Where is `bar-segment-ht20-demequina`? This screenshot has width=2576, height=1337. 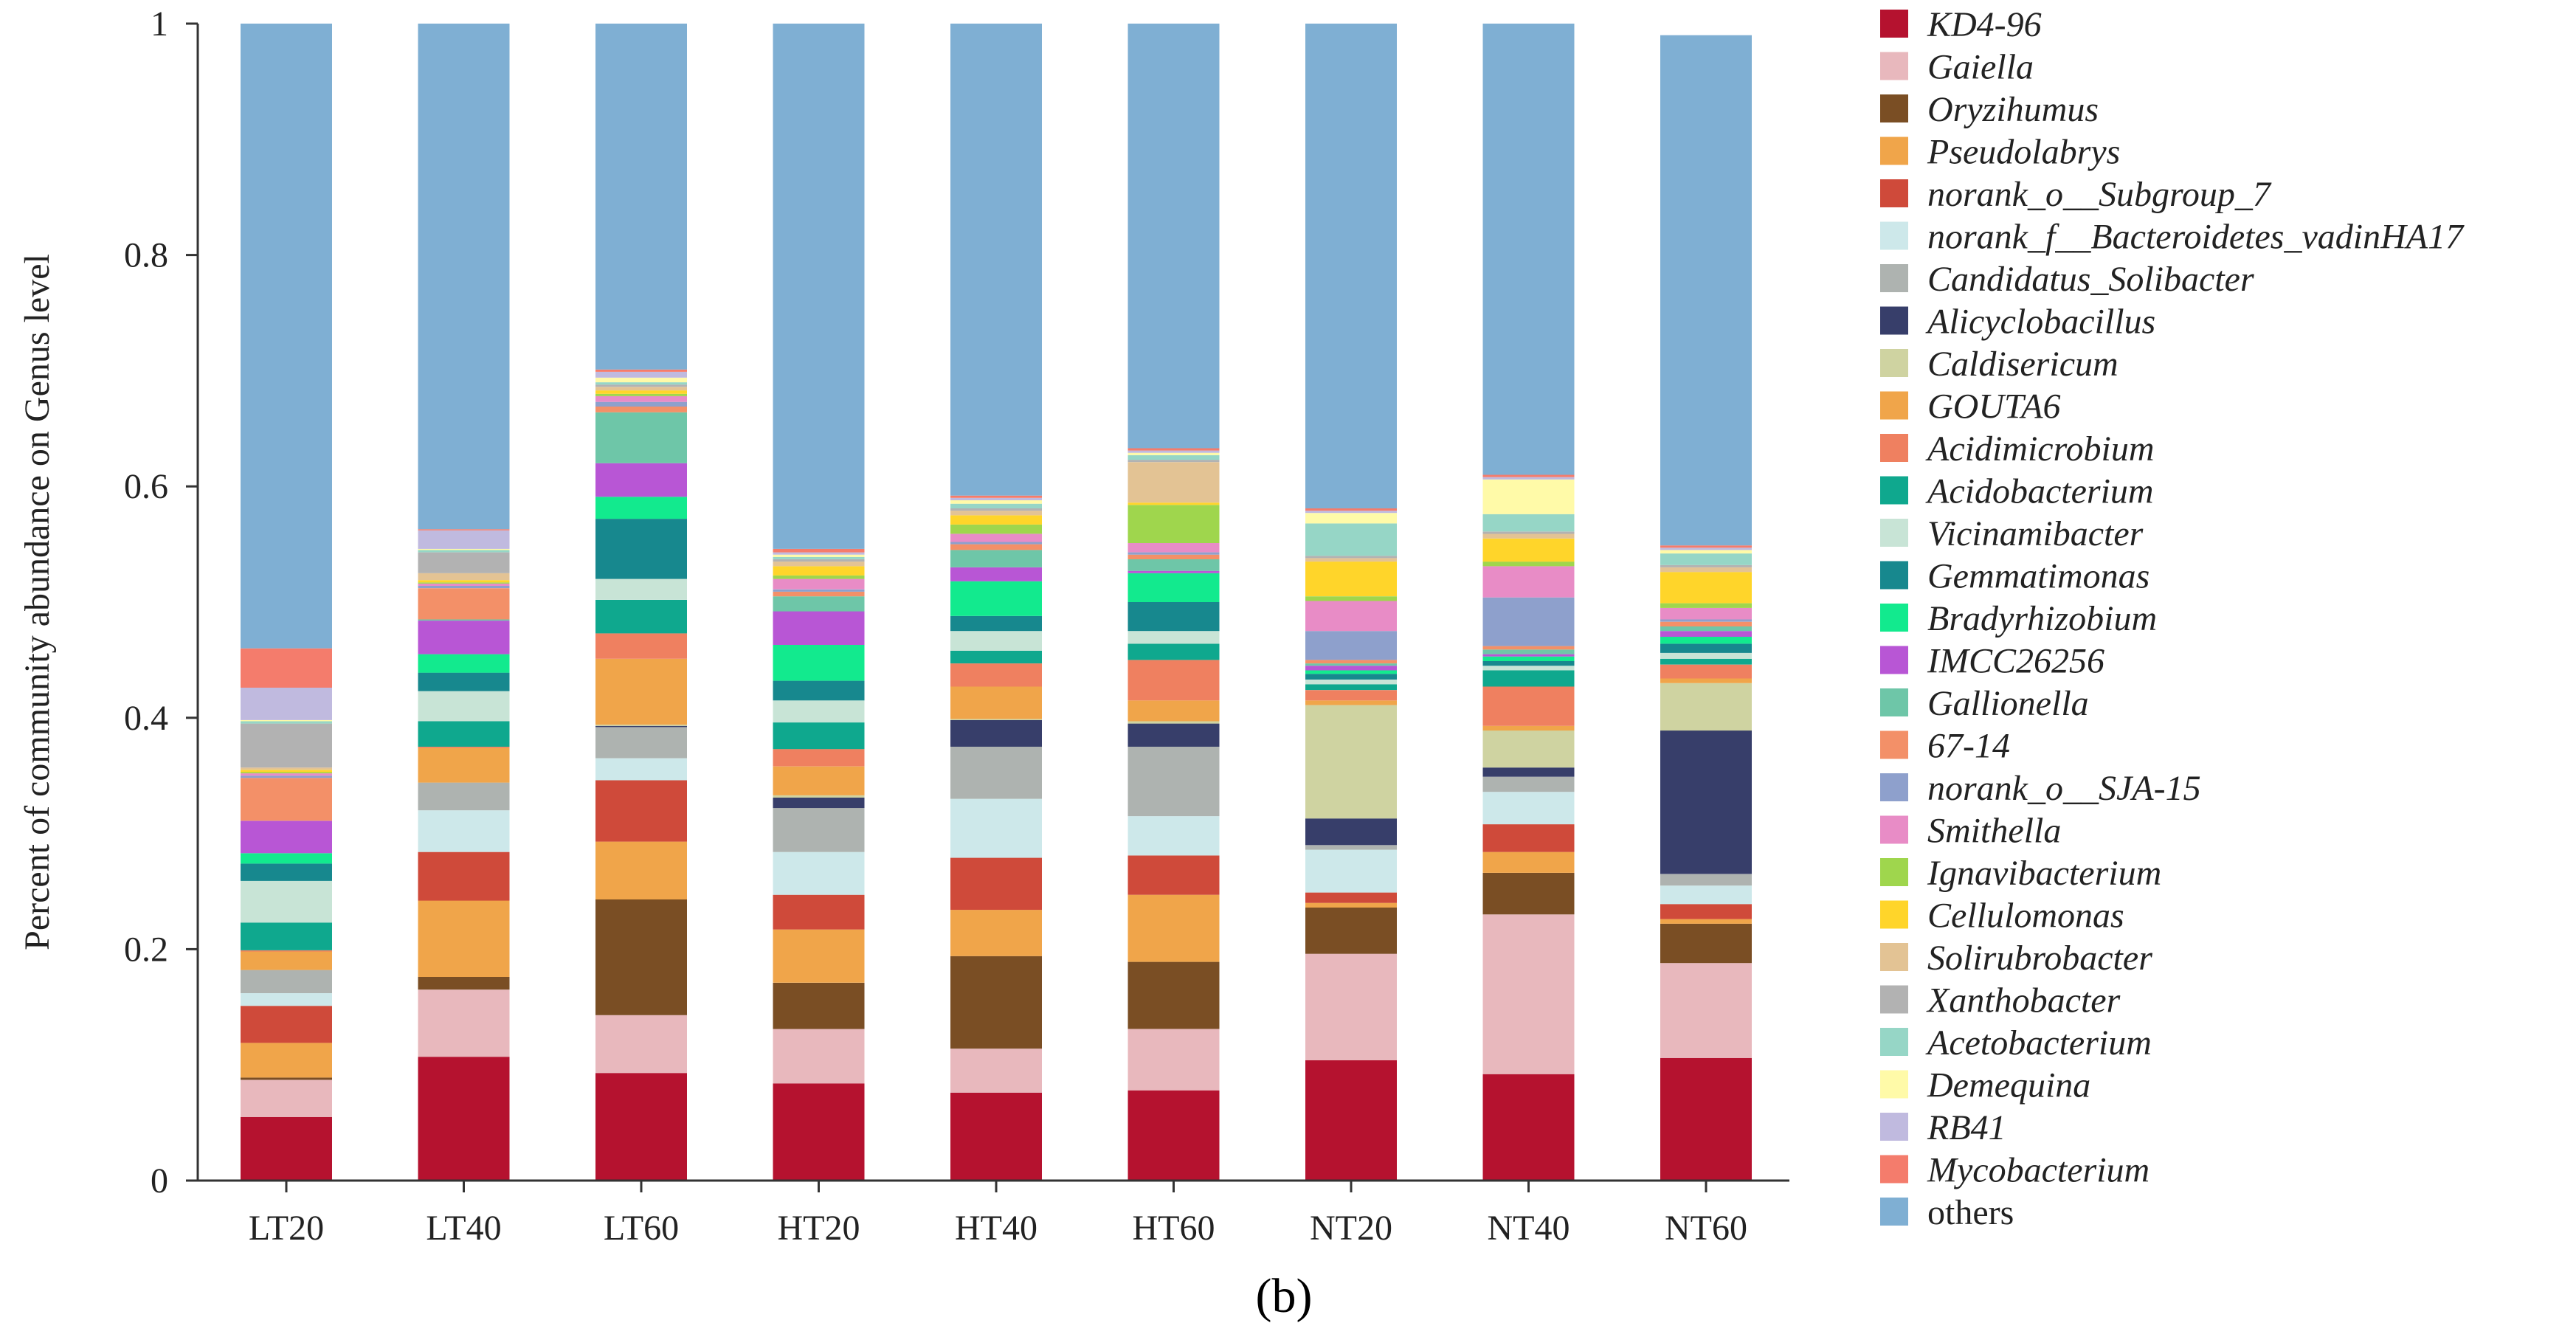
bar-segment-ht20-demequina is located at coordinates (819, 556).